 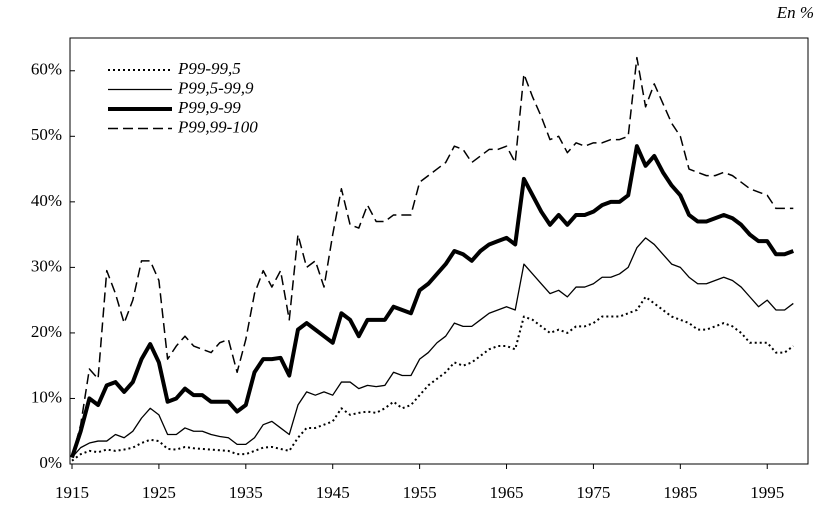 I want to click on x-tick-label: 1985, so click(x=680, y=492).